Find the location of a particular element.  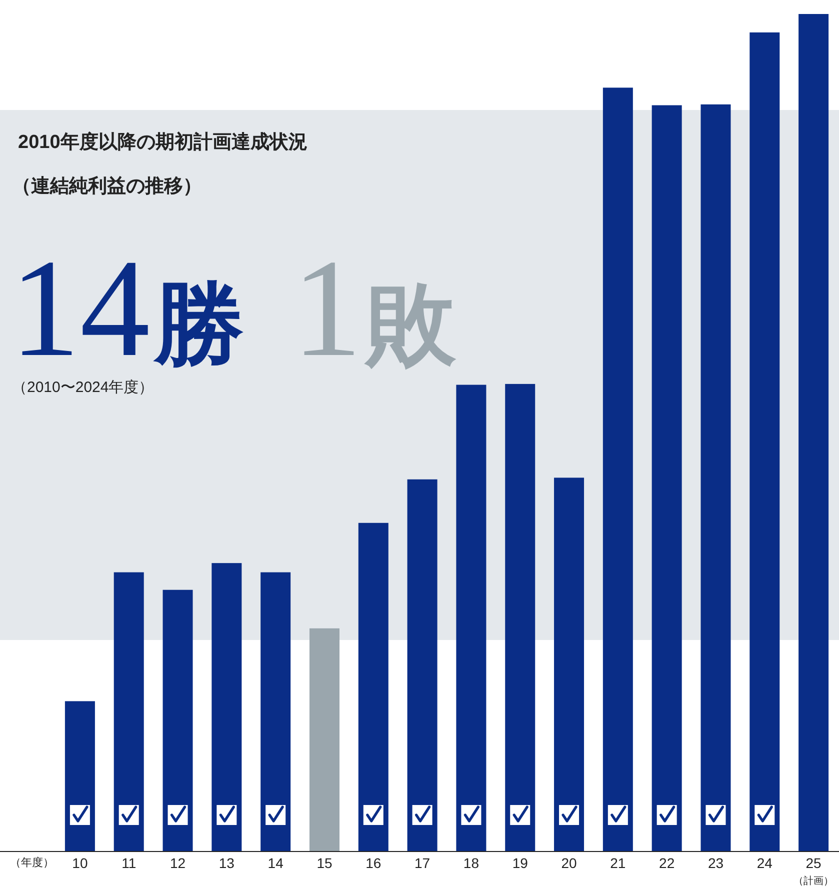

x-tick-label: 13 is located at coordinates (226, 863).